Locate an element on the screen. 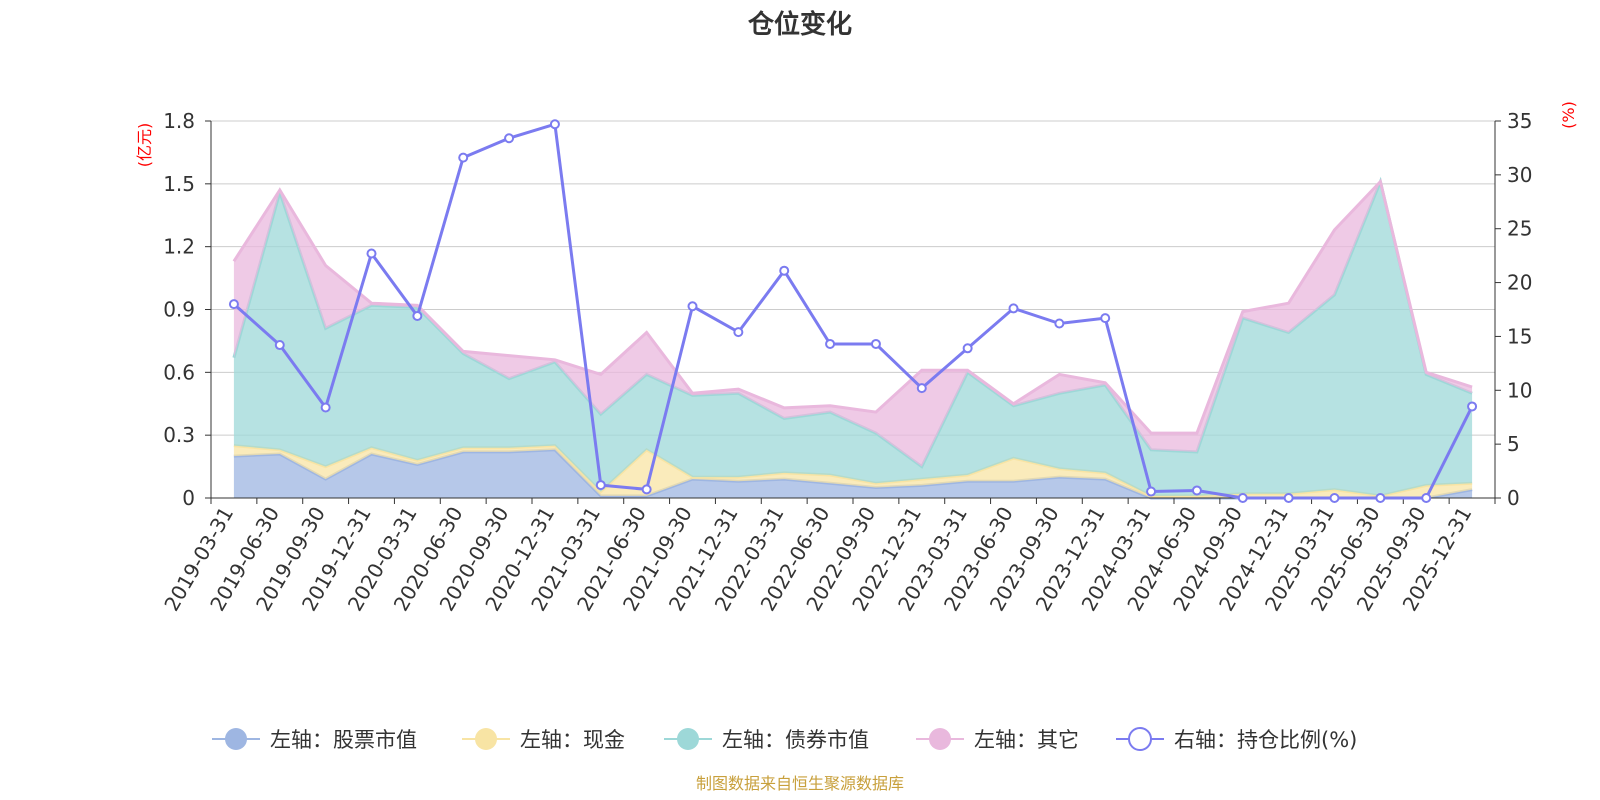  left-tick-label: 0.9 is located at coordinates (179, 310).